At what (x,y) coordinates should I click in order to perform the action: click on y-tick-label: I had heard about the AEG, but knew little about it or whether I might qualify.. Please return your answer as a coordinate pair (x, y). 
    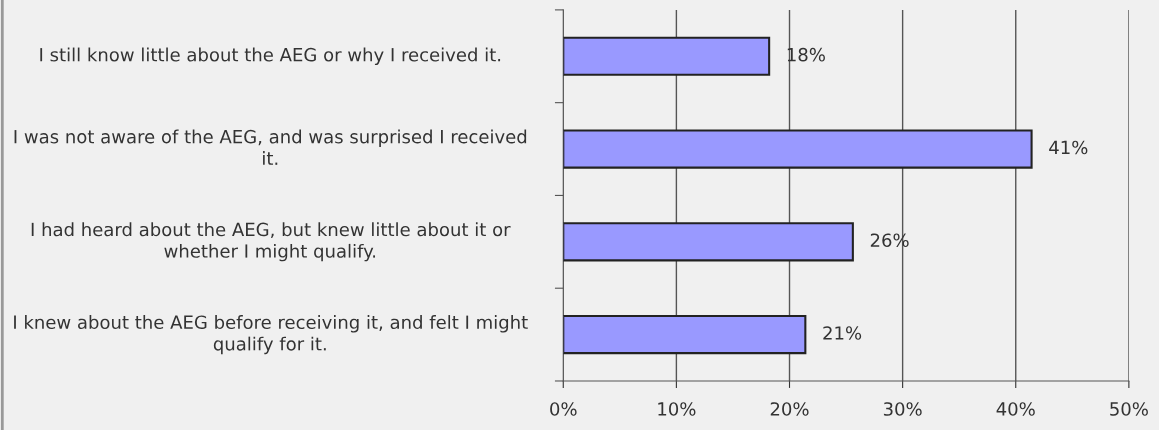
    Looking at the image, I should click on (271, 242).